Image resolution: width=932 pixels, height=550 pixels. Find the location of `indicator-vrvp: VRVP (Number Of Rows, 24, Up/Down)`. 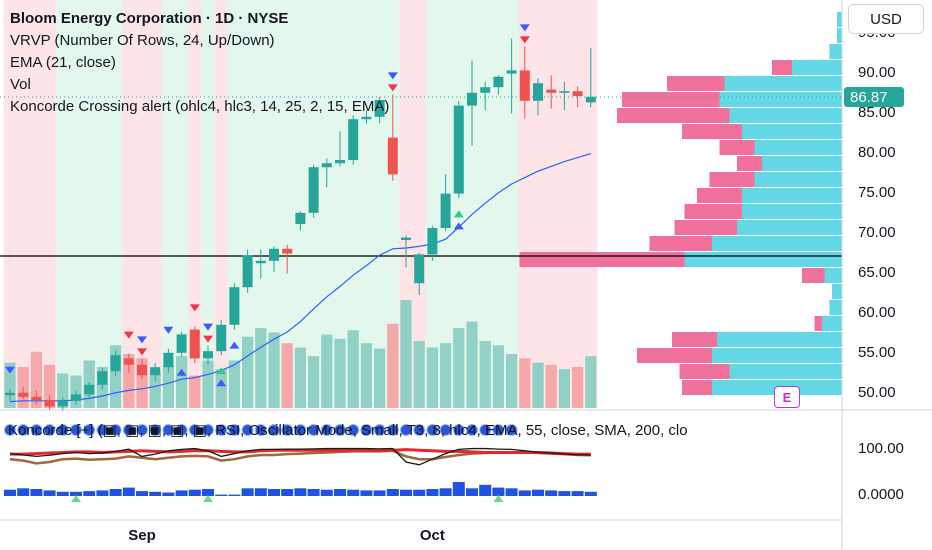

indicator-vrvp: VRVP (Number Of Rows, 24, Up/Down) is located at coordinates (142, 40).